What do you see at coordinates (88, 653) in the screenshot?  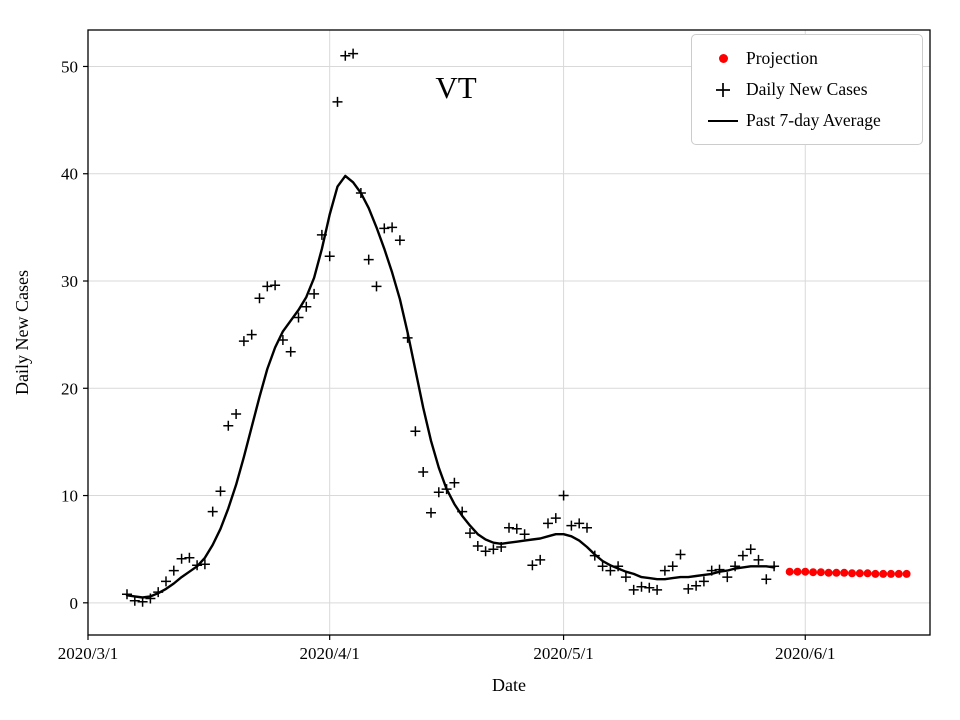 I see `x-tick-label: 2020/3/1` at bounding box center [88, 653].